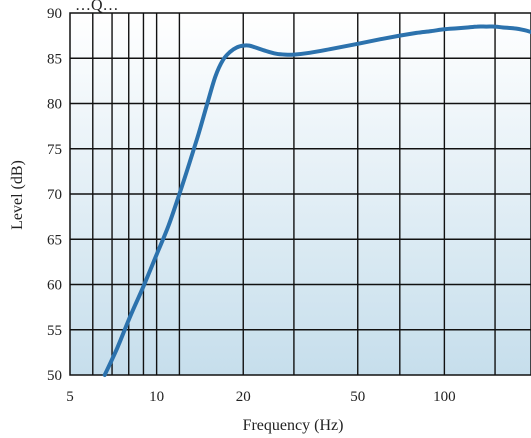 The width and height of the screenshot is (531, 438). What do you see at coordinates (54, 150) in the screenshot?
I see `y-tick-label: 75` at bounding box center [54, 150].